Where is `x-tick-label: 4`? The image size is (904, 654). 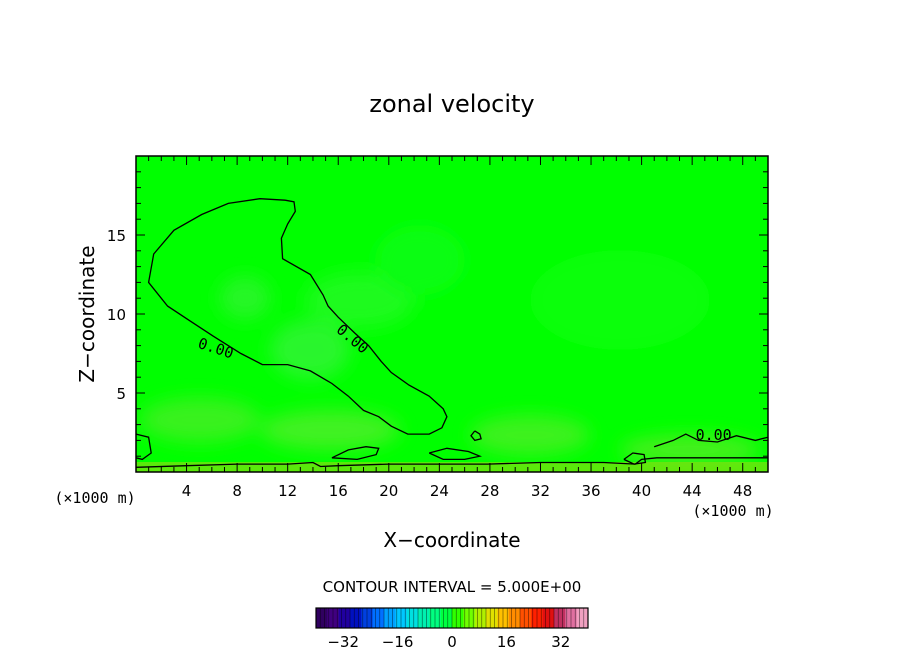 x-tick-label: 4 is located at coordinates (187, 491).